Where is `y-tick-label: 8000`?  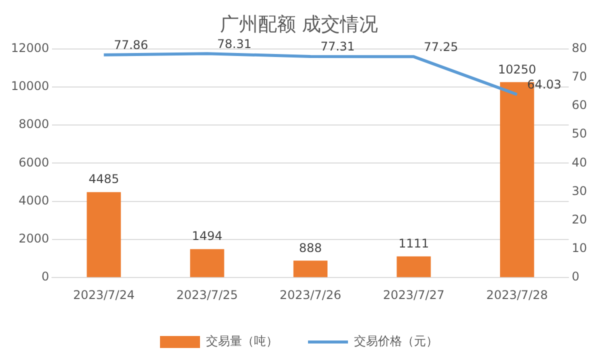 y-tick-label: 8000 is located at coordinates (34, 124).